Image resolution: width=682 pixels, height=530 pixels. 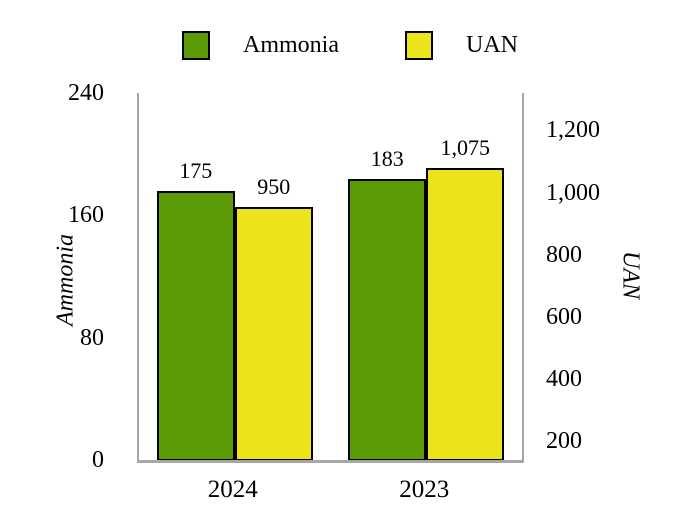 What do you see at coordinates (291, 45) in the screenshot?
I see `legend-label-ammonia: Ammonia` at bounding box center [291, 45].